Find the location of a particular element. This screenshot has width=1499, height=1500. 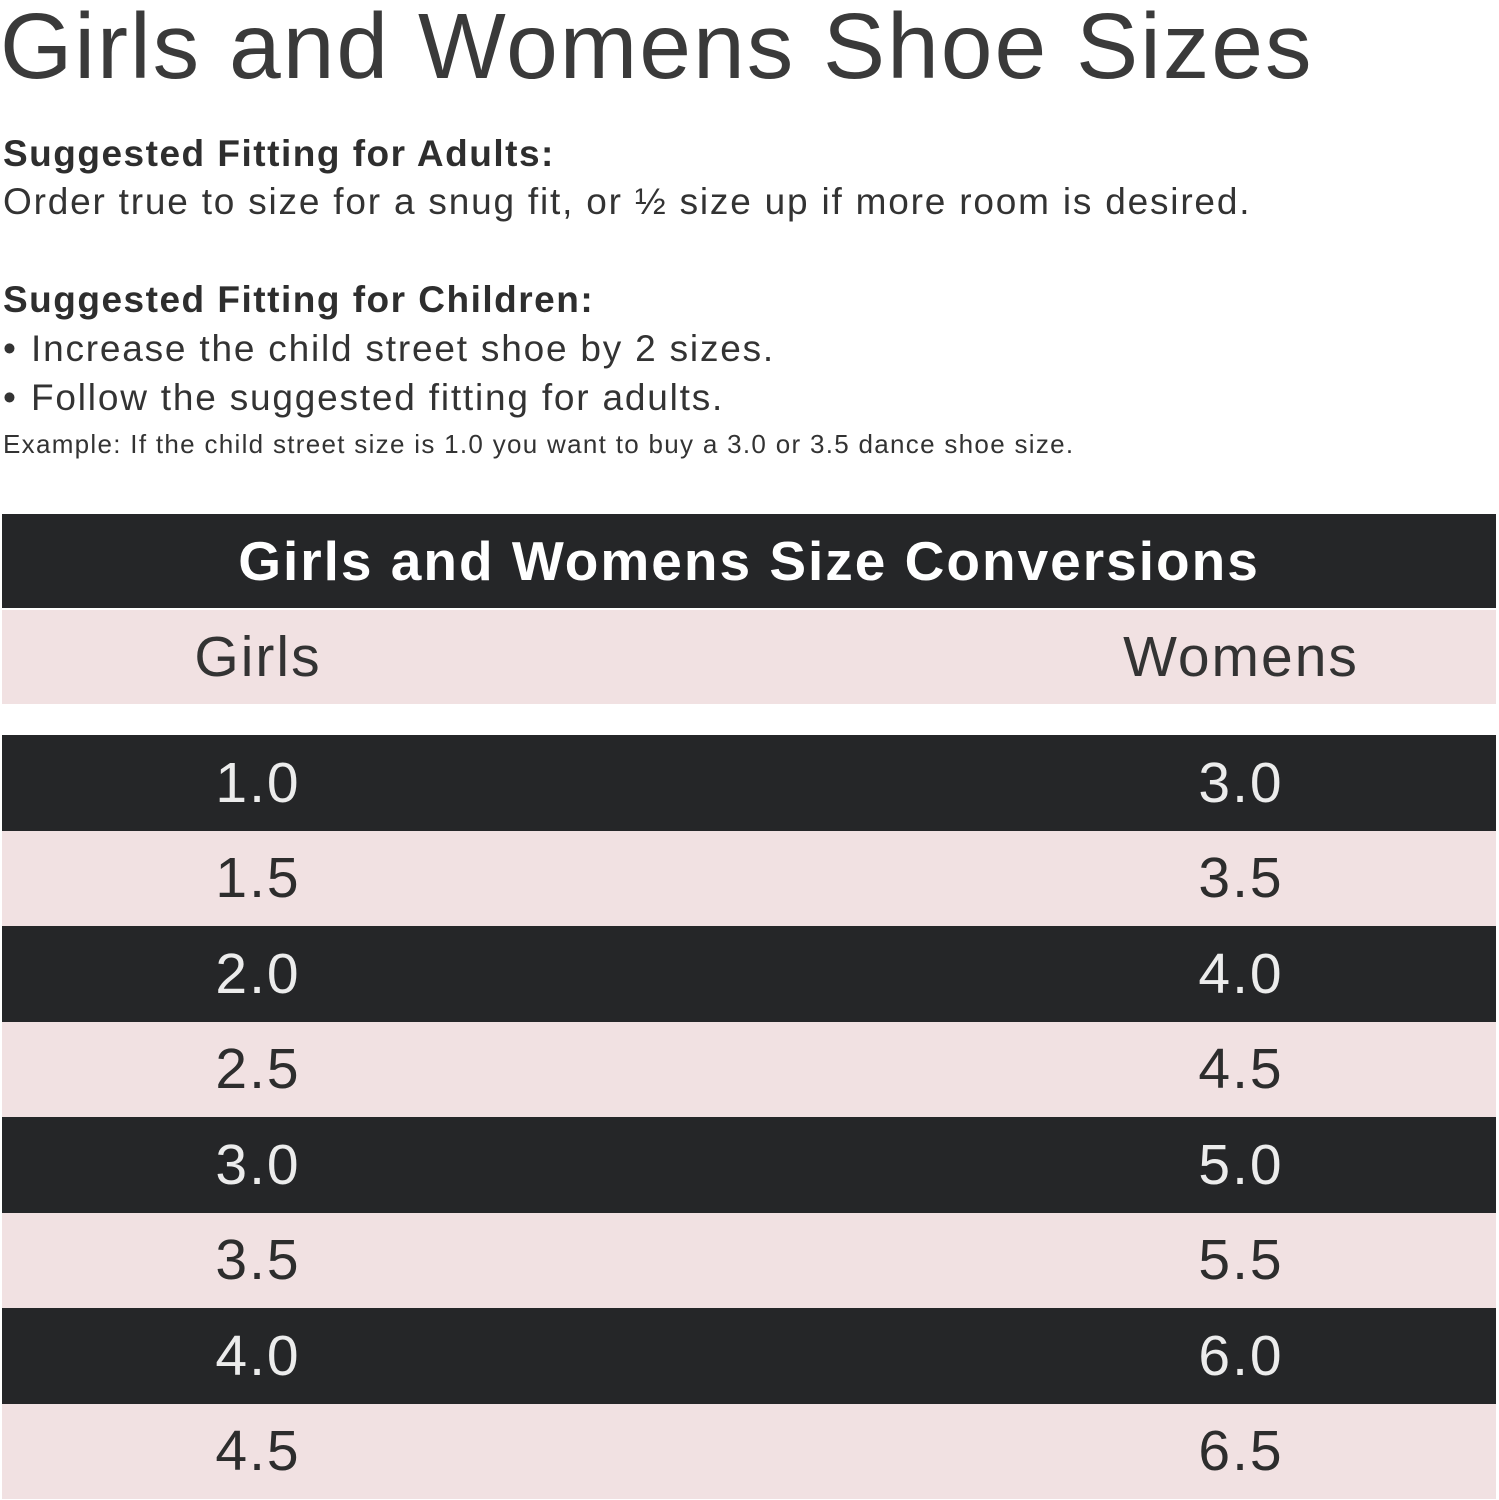

table-row: 1.0 3.0 is located at coordinates (749, 783).